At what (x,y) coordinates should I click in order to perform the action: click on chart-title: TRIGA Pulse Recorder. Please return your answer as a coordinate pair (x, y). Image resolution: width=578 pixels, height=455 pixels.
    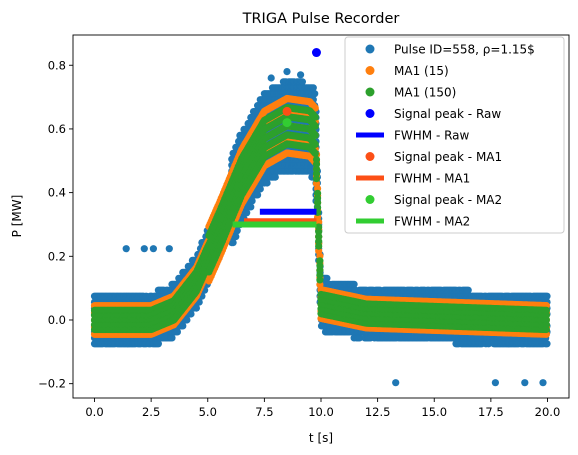
    Looking at the image, I should click on (321, 19).